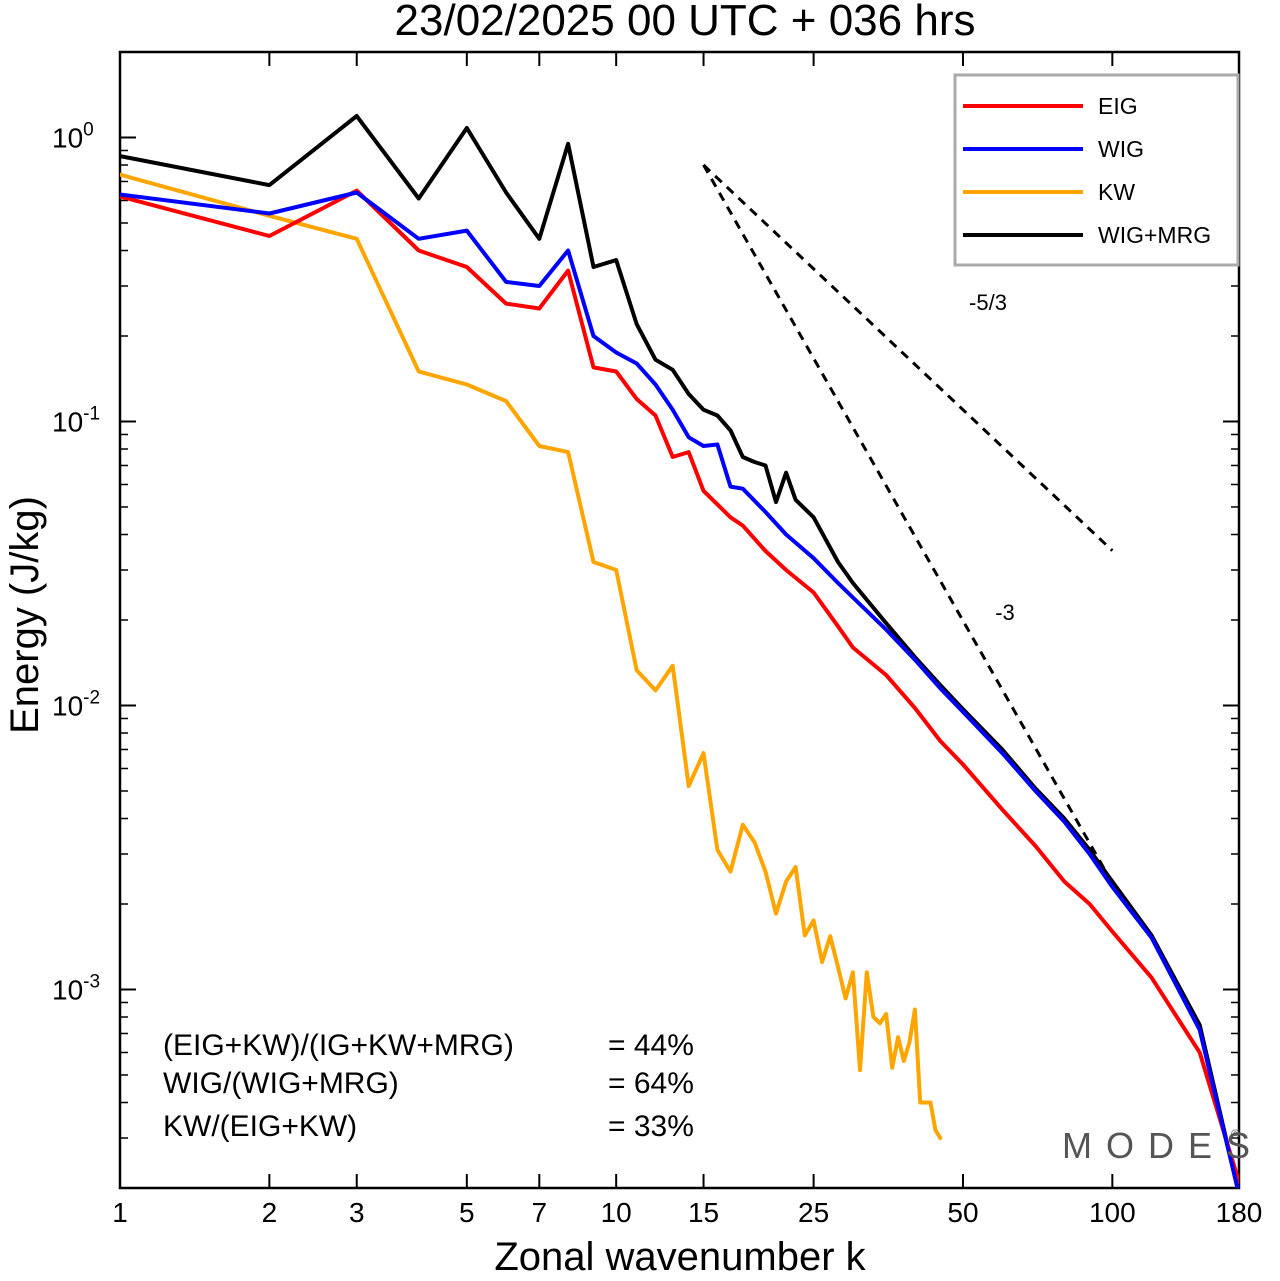 This screenshot has width=1280, height=1281. What do you see at coordinates (1112, 1212) in the screenshot?
I see `x-tick-label: 100` at bounding box center [1112, 1212].